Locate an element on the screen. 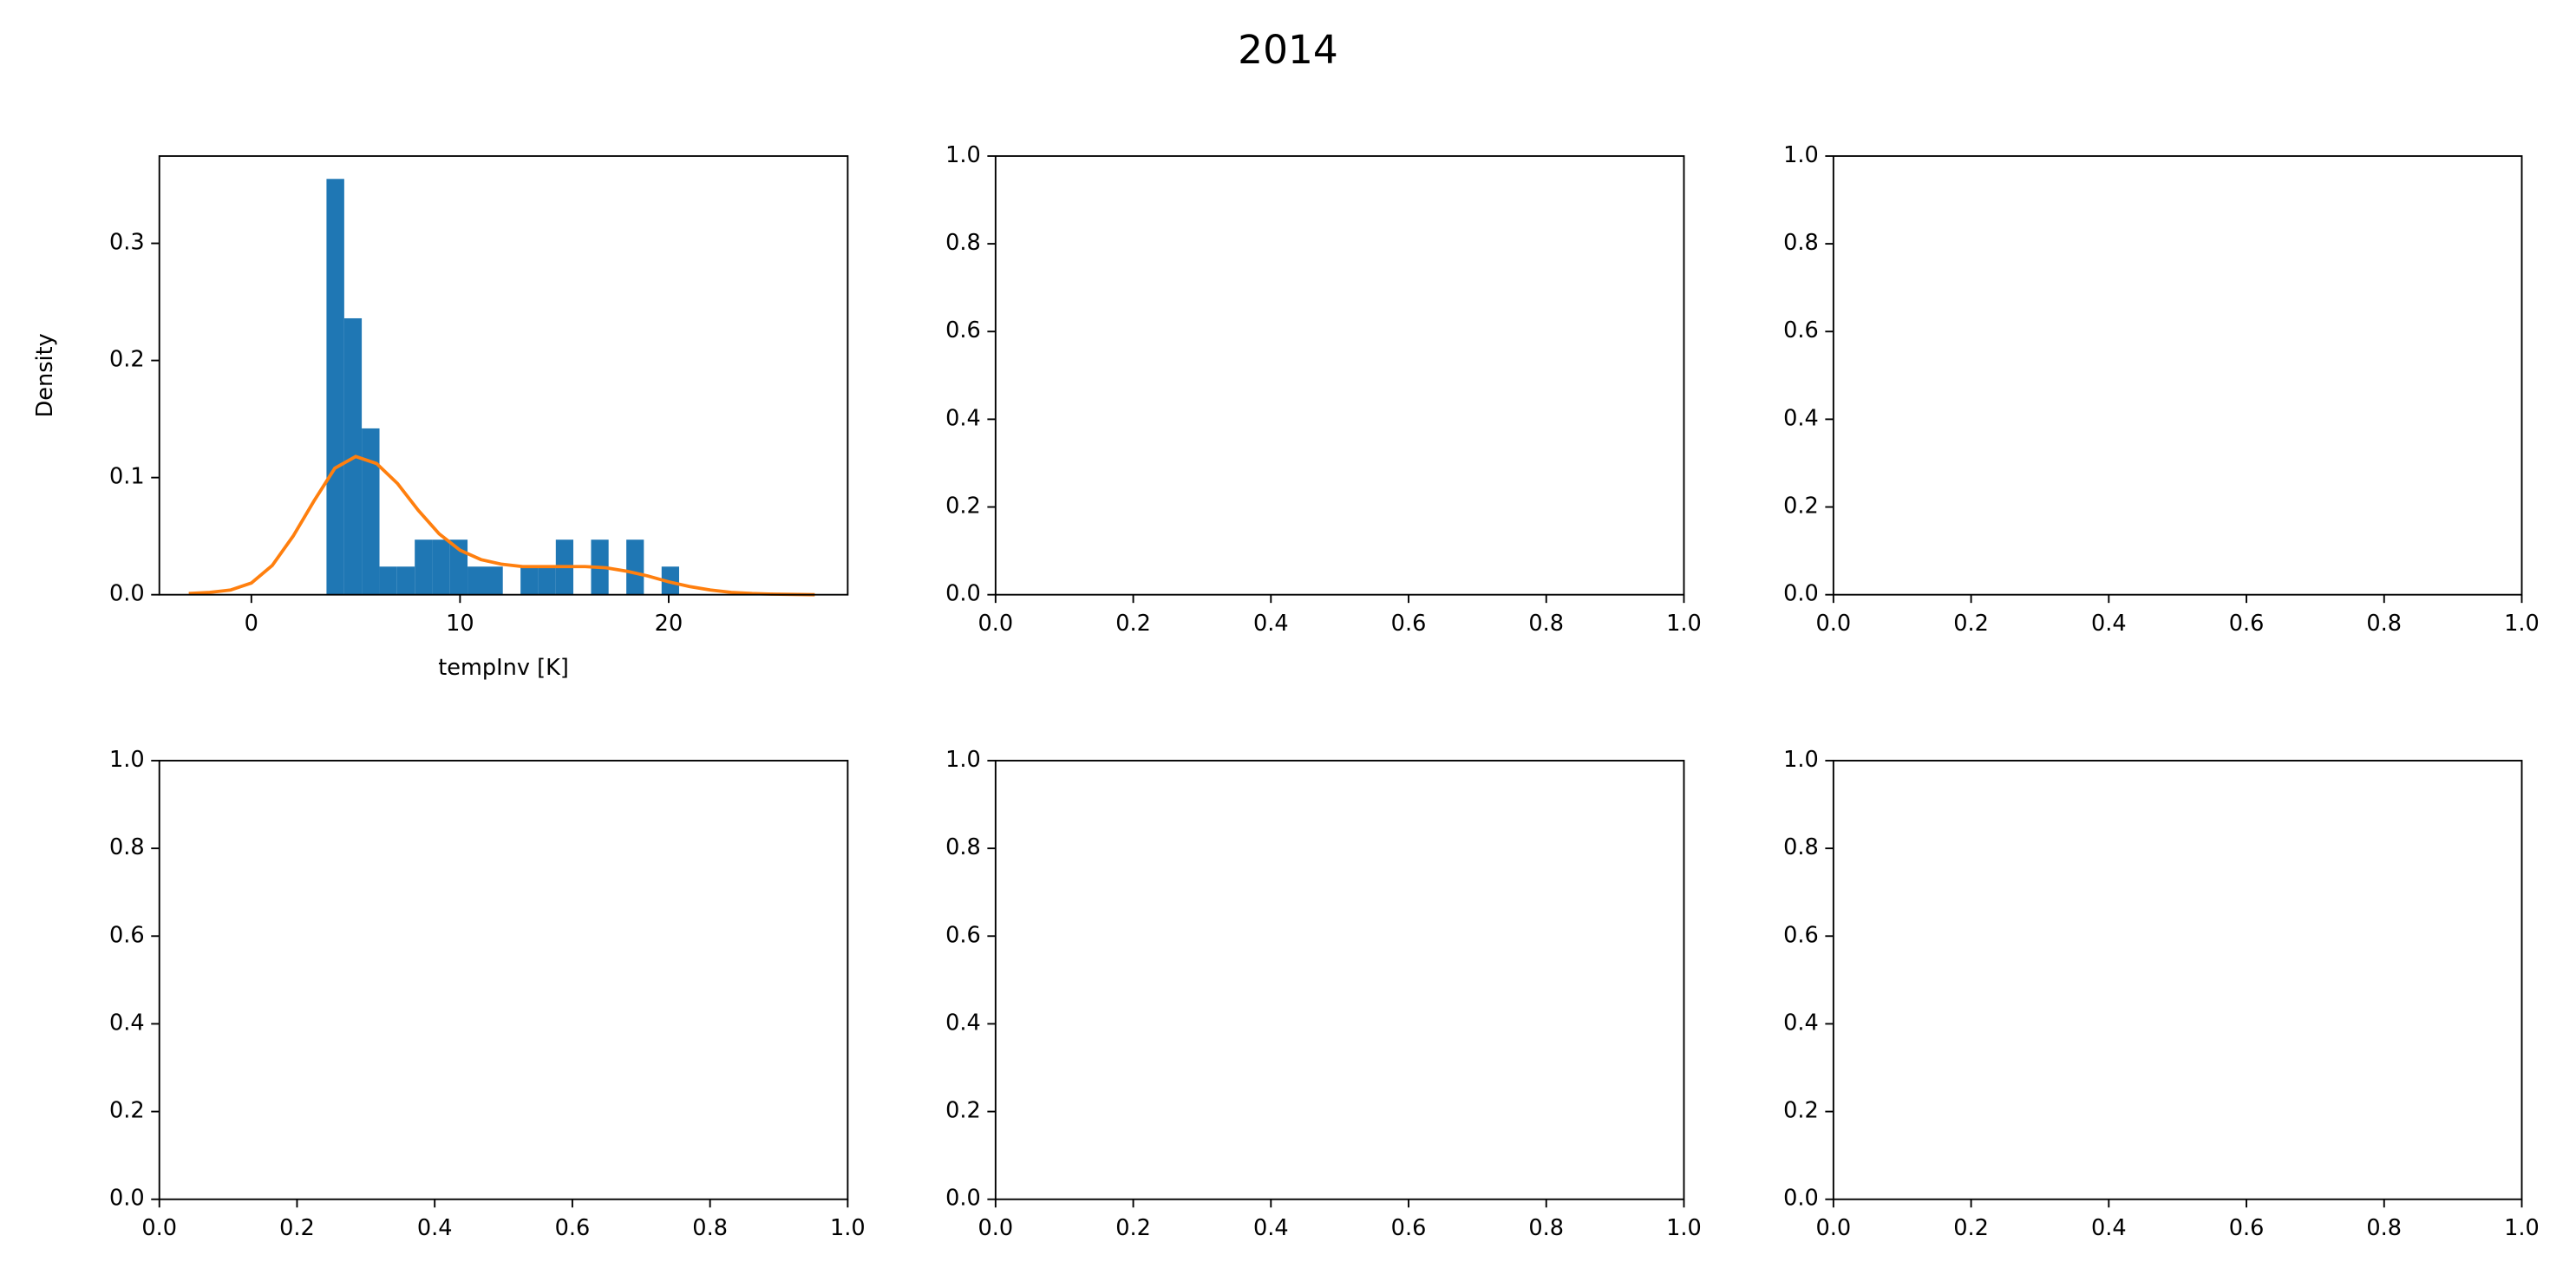 This screenshot has height=1288, width=2576. subplot: 0 10 20 0.0 0.1 0.2 0.3 tempInv [K] Density is located at coordinates (440, 417).